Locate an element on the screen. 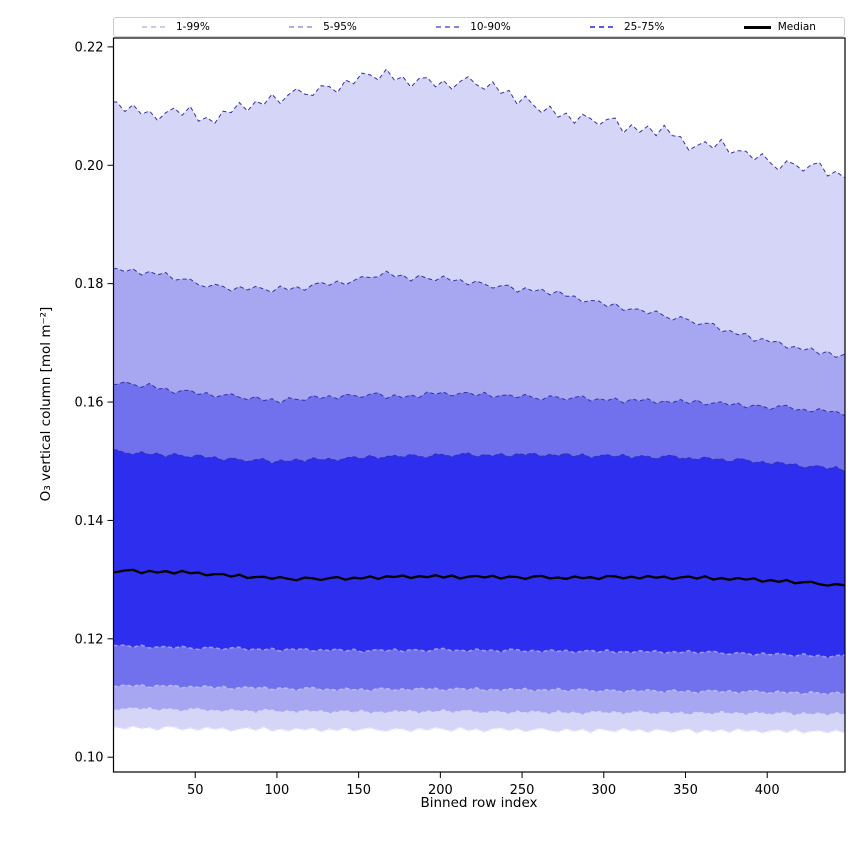  p75-line is located at coordinates (479, 460).